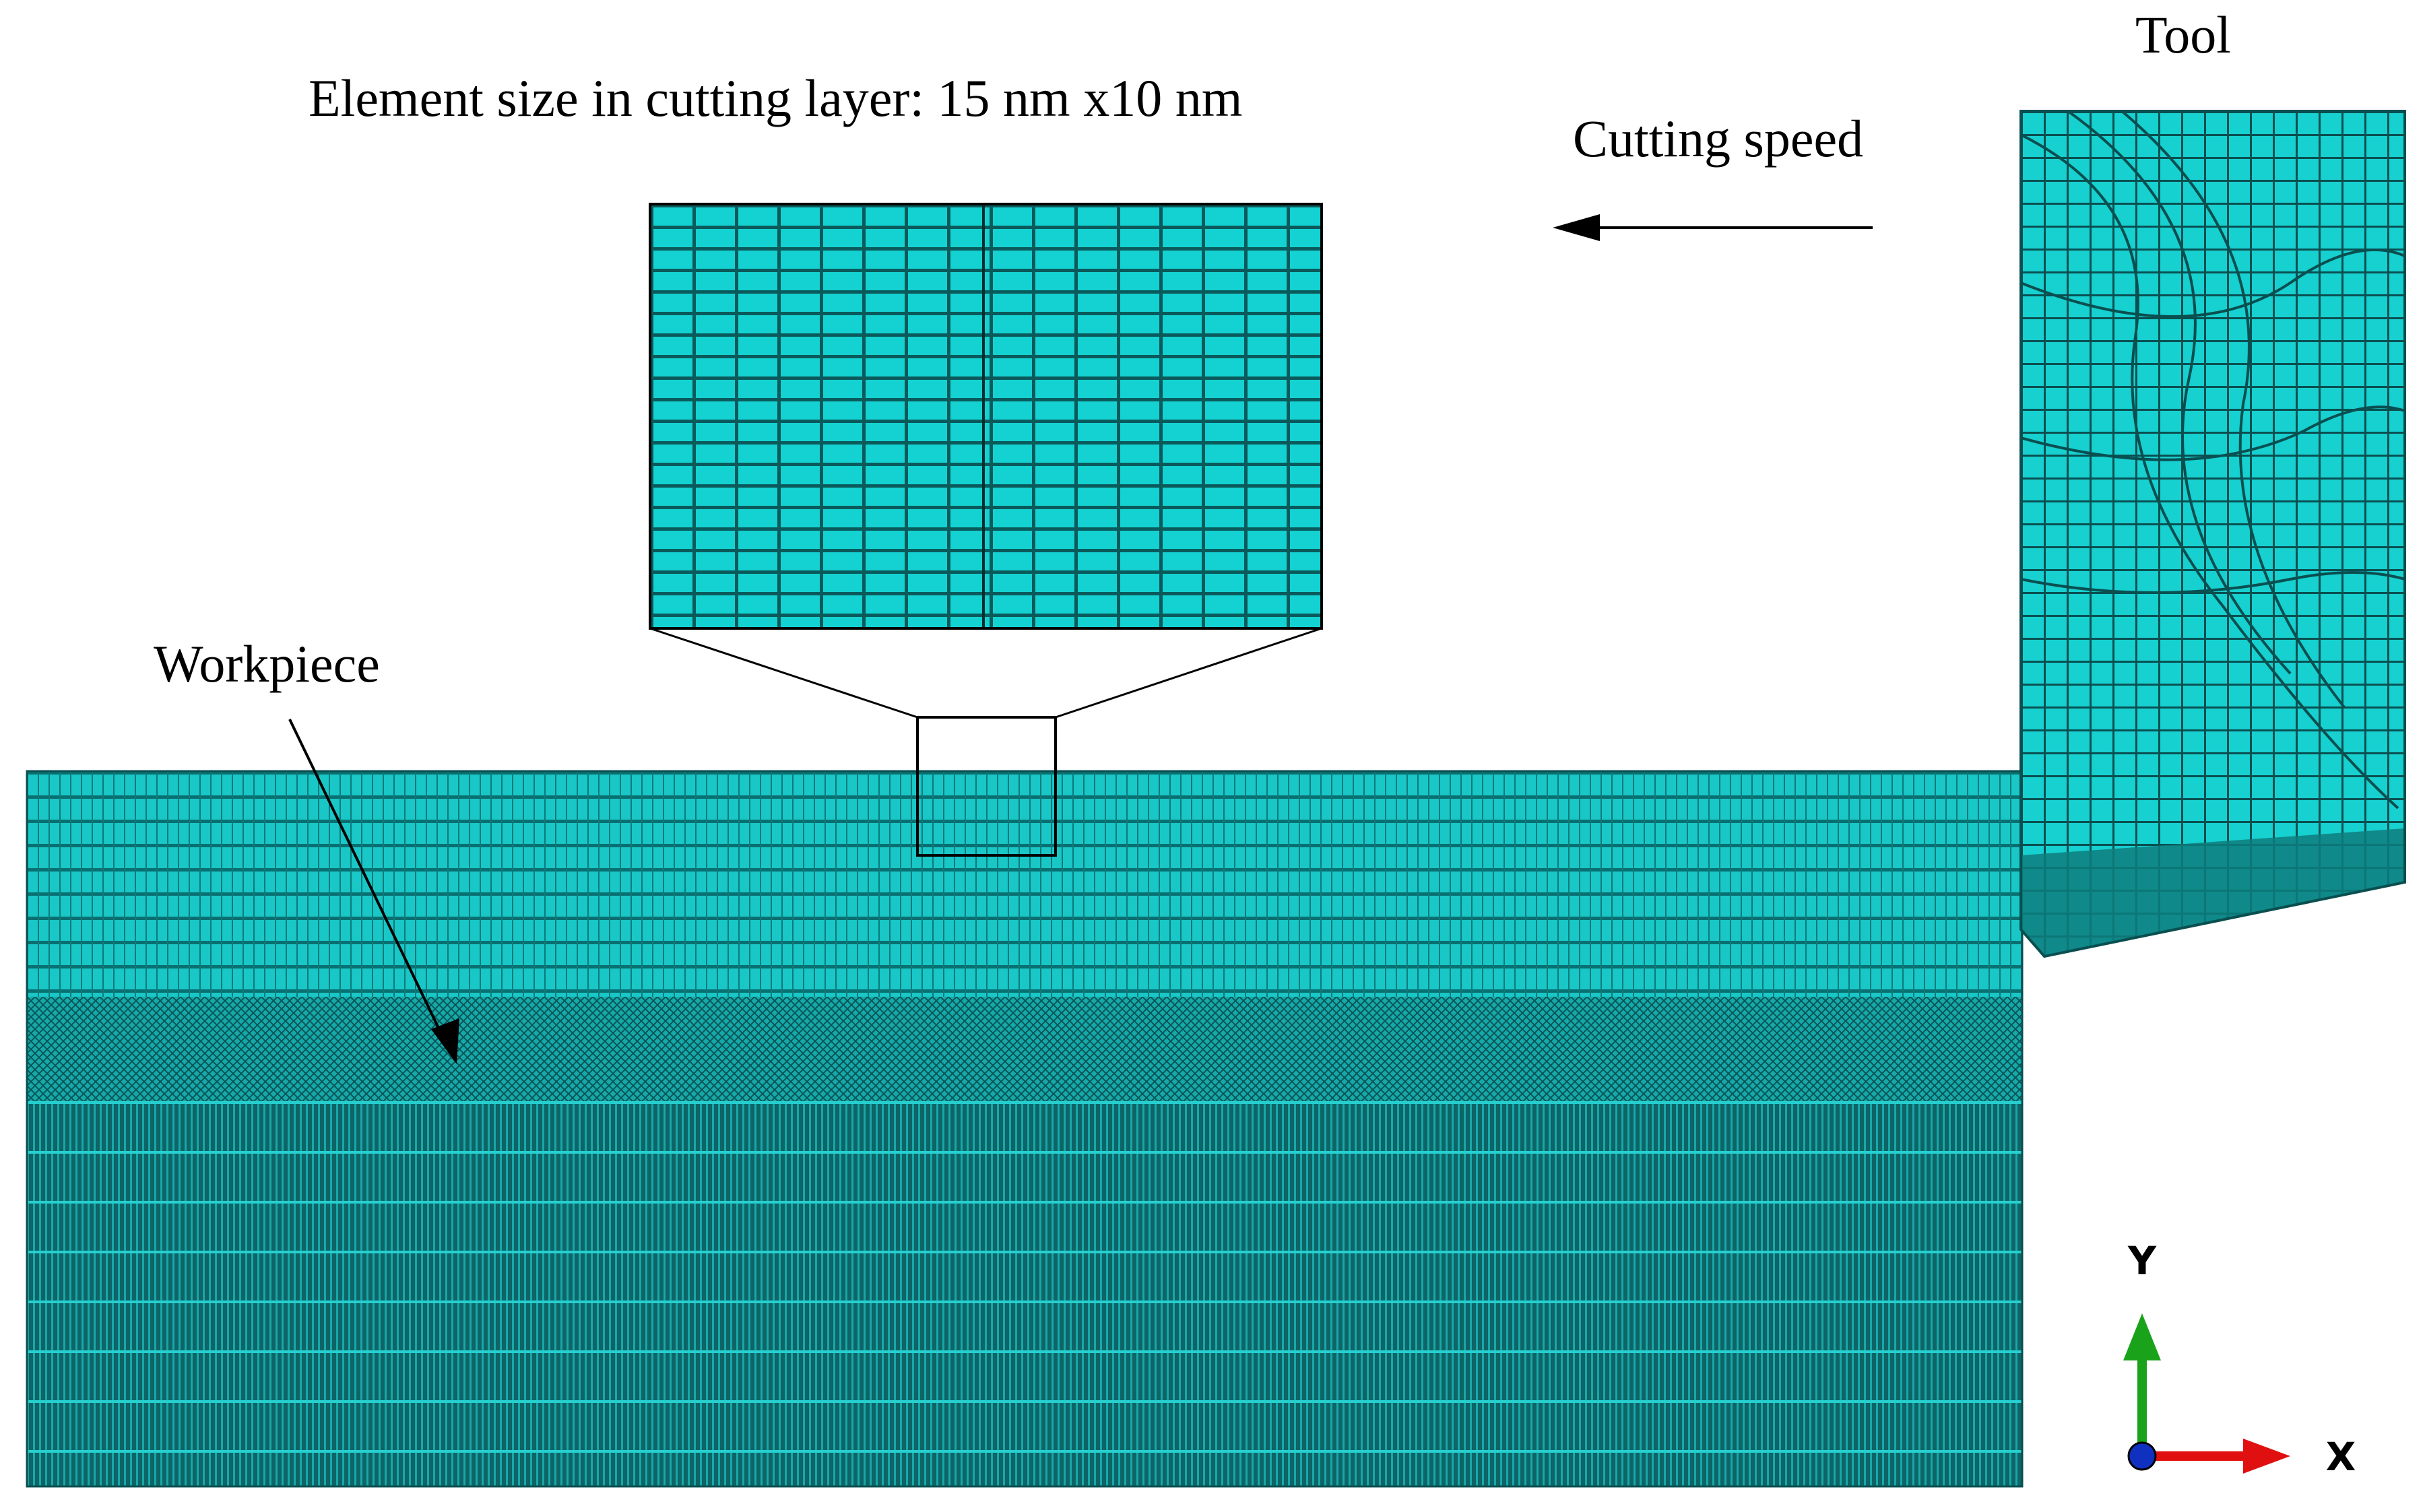 The image size is (2425, 1512). I want to click on tool-label: Tool, so click(2183, 34).